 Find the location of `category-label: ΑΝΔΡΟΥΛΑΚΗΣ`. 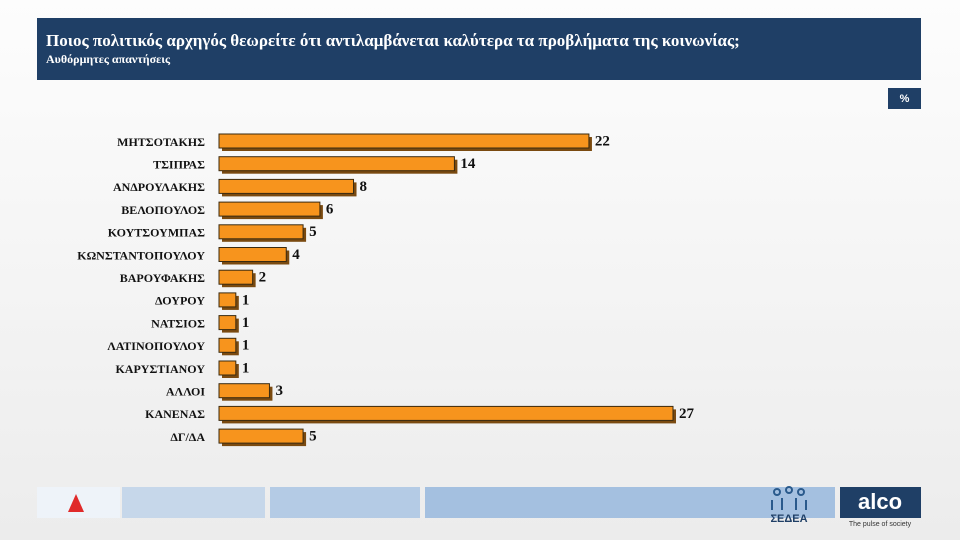

category-label: ΑΝΔΡΟΥΛΑΚΗΣ is located at coordinates (159, 187).